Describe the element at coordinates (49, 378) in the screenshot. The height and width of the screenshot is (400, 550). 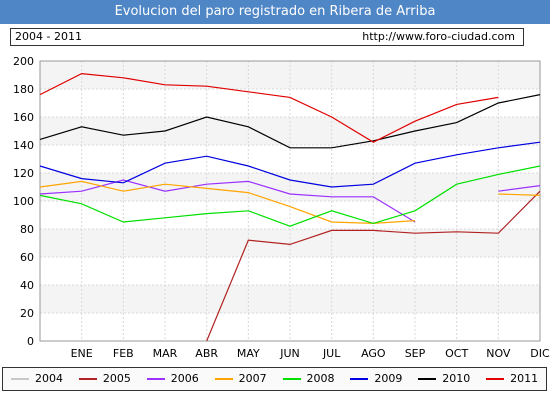
I see `legend-label: 2004` at that location.